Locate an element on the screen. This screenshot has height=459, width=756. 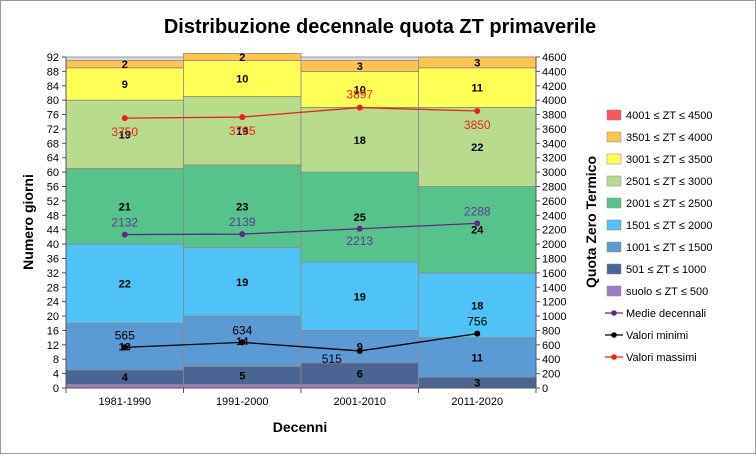
y2-tick-label: 2200 is located at coordinates (554, 231).